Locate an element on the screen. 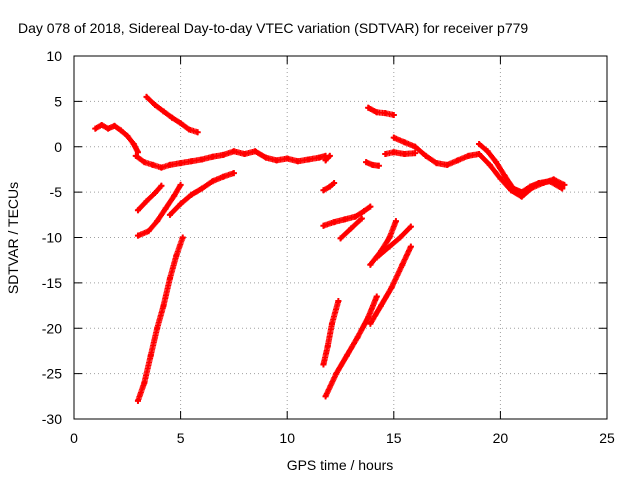 This screenshot has width=640, height=480. y-tick-label: 5 is located at coordinates (58, 101).